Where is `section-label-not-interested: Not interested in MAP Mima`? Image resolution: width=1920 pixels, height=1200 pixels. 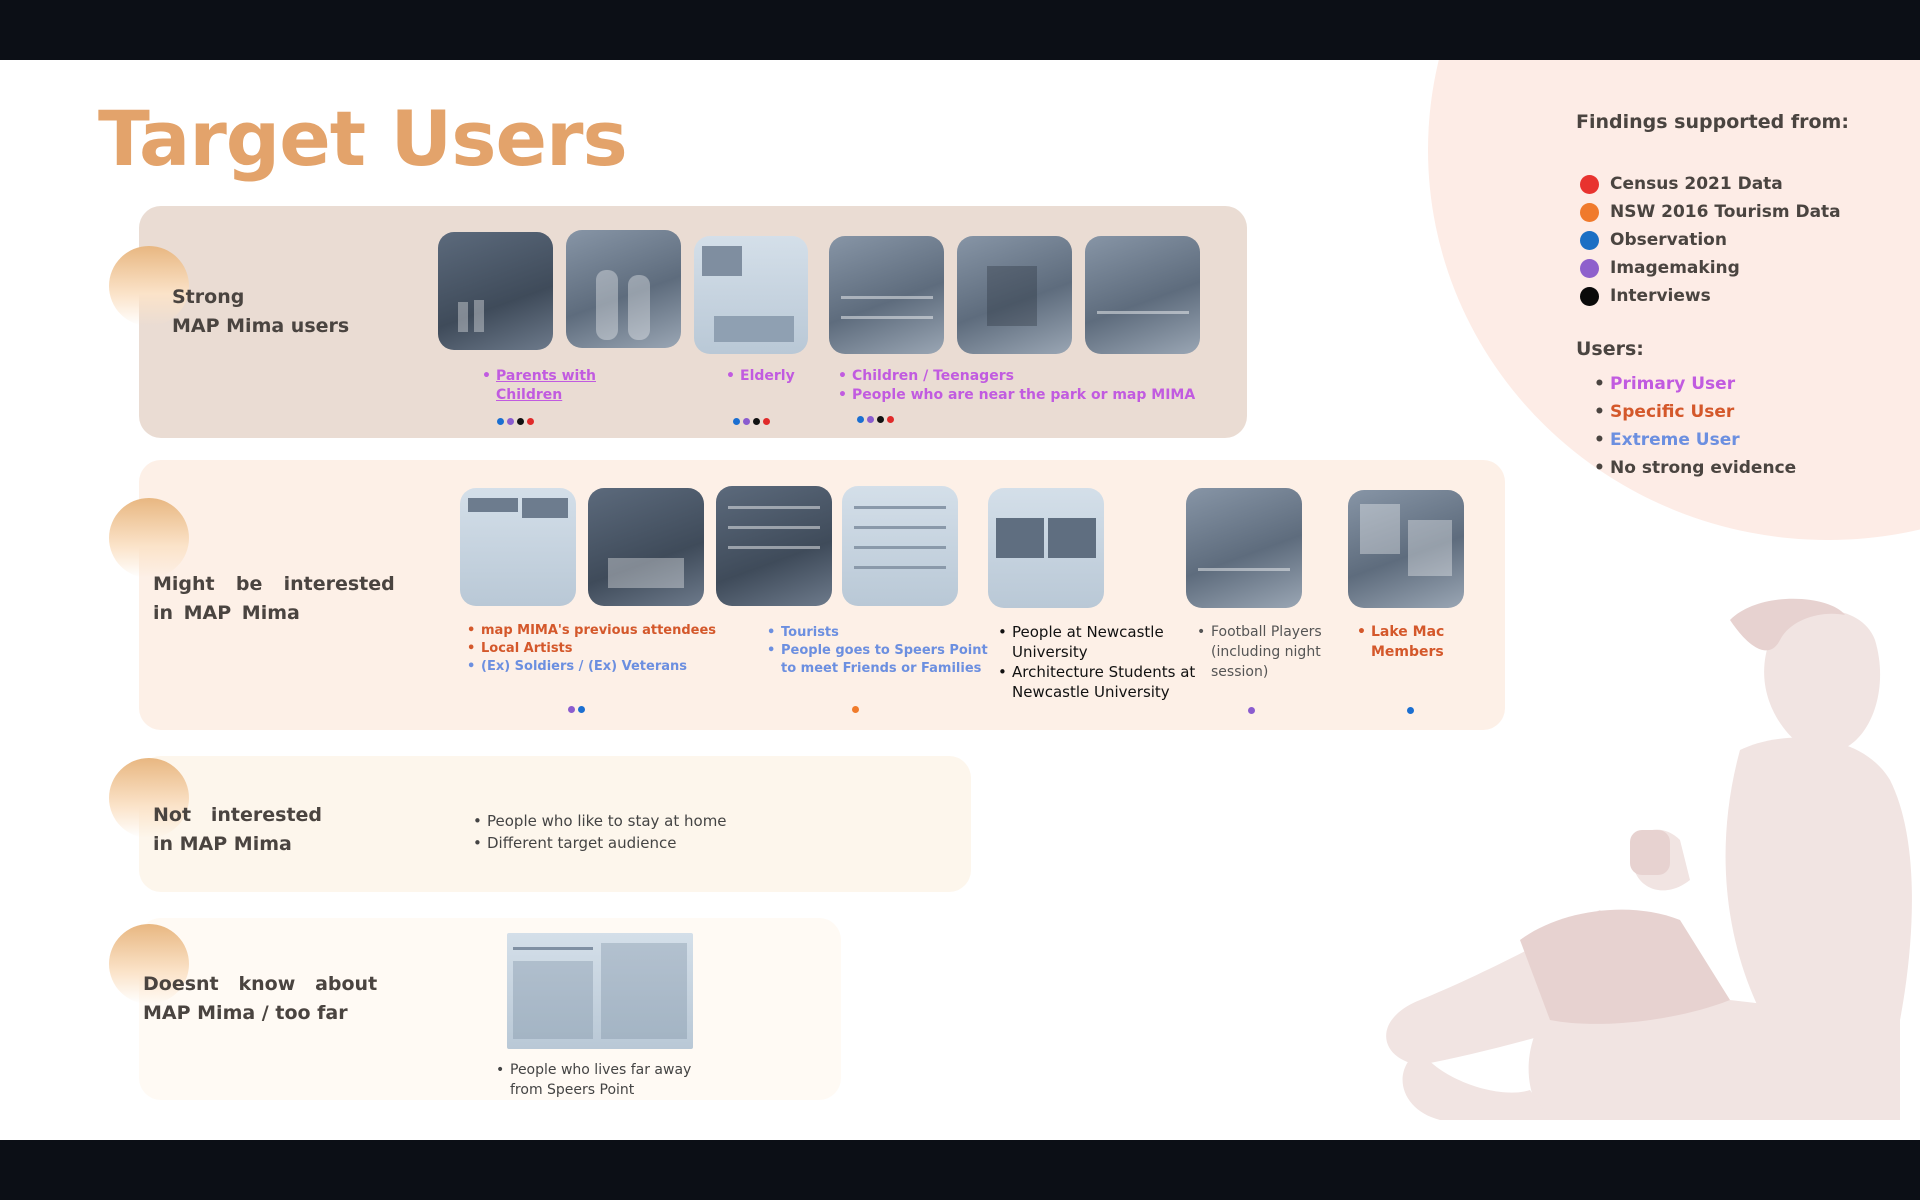
section-label-not-interested: Not interested in MAP Mima is located at coordinates (238, 829).